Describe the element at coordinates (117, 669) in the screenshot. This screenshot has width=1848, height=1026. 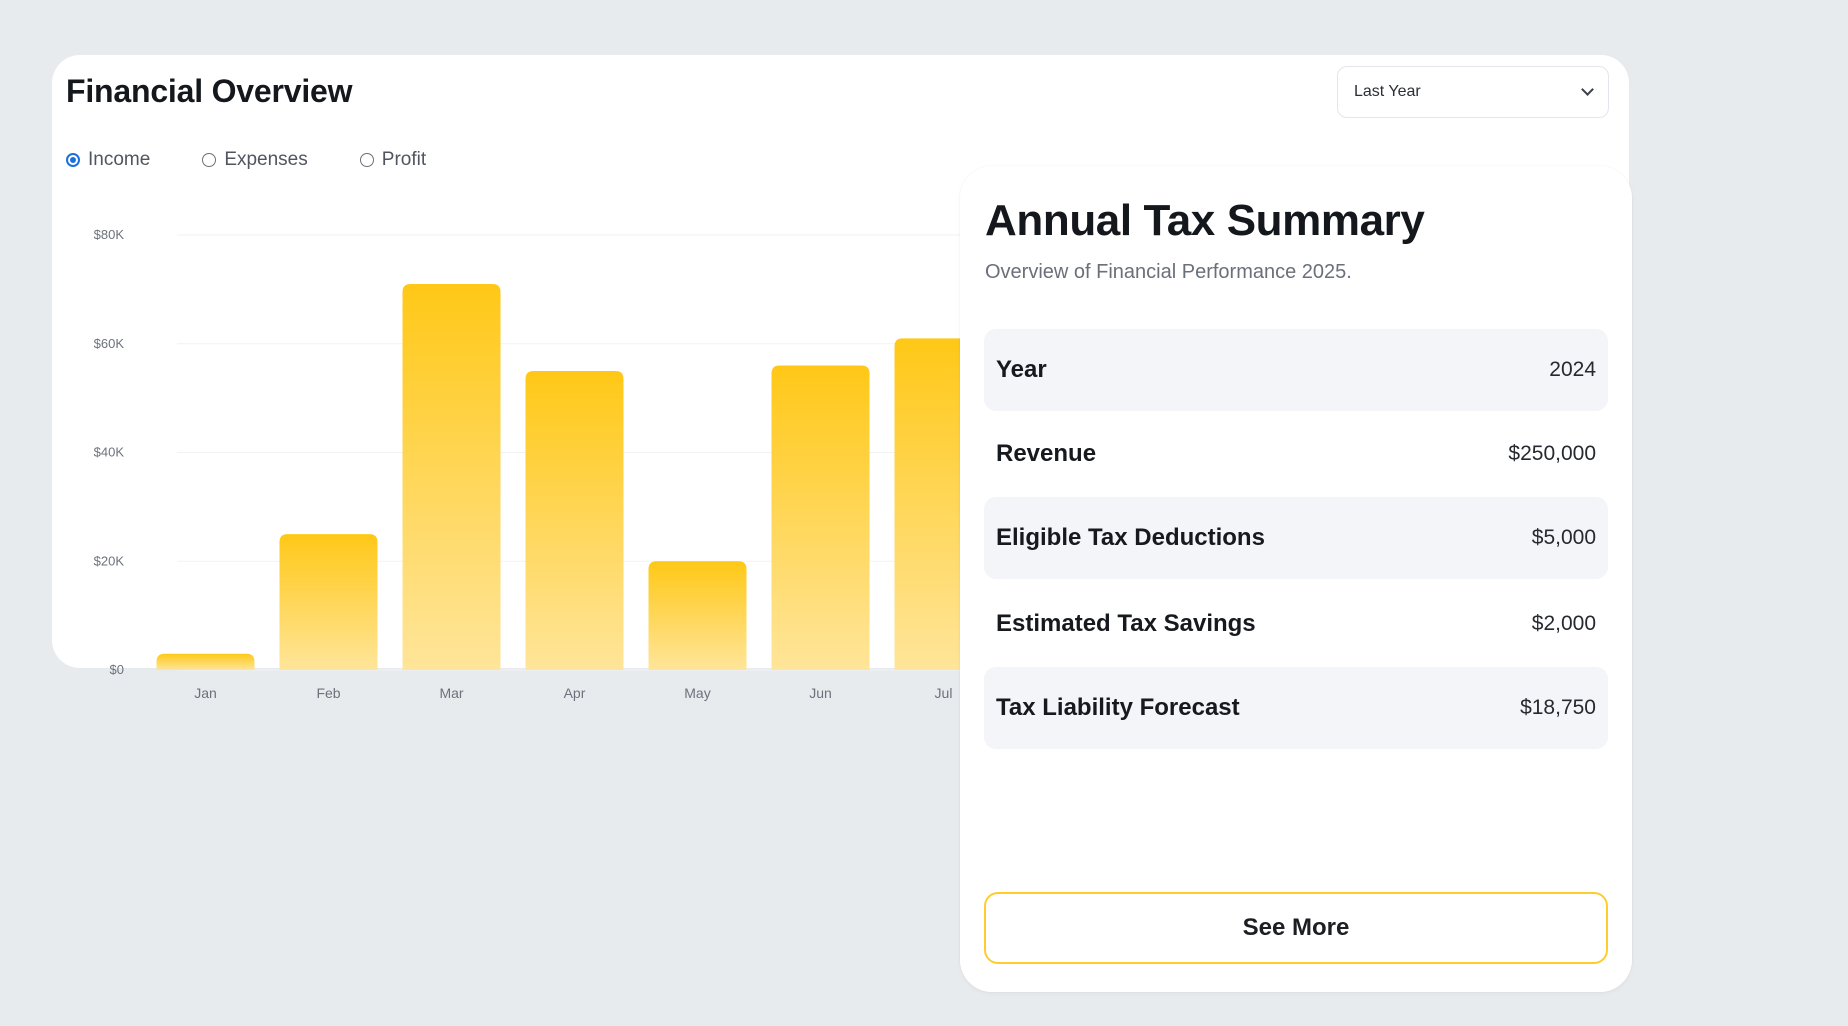
I see `y-tick-label: $0` at that location.